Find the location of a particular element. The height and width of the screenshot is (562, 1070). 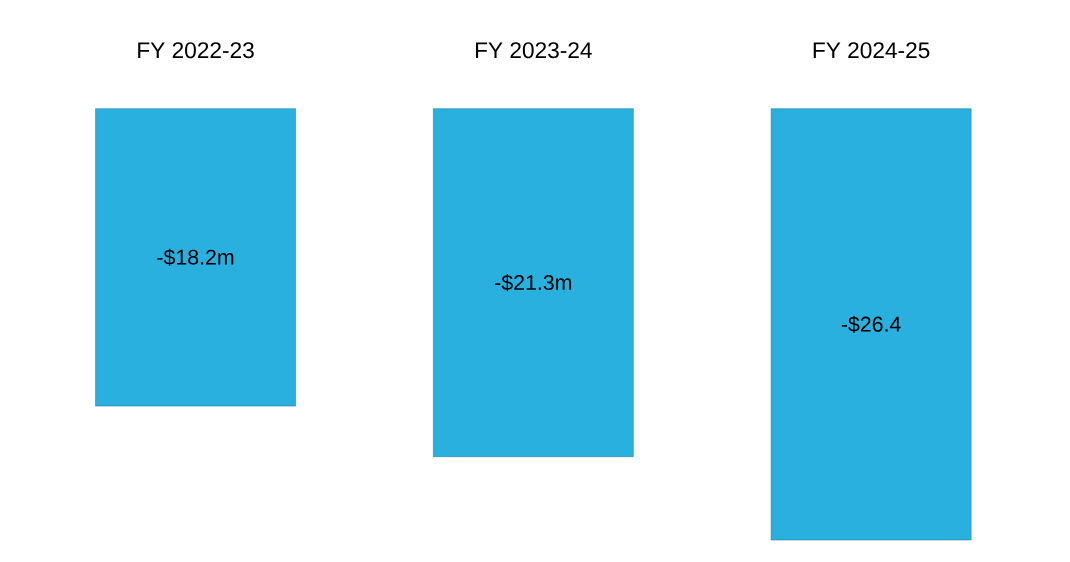

data-label: -$21.3m is located at coordinates (533, 283).